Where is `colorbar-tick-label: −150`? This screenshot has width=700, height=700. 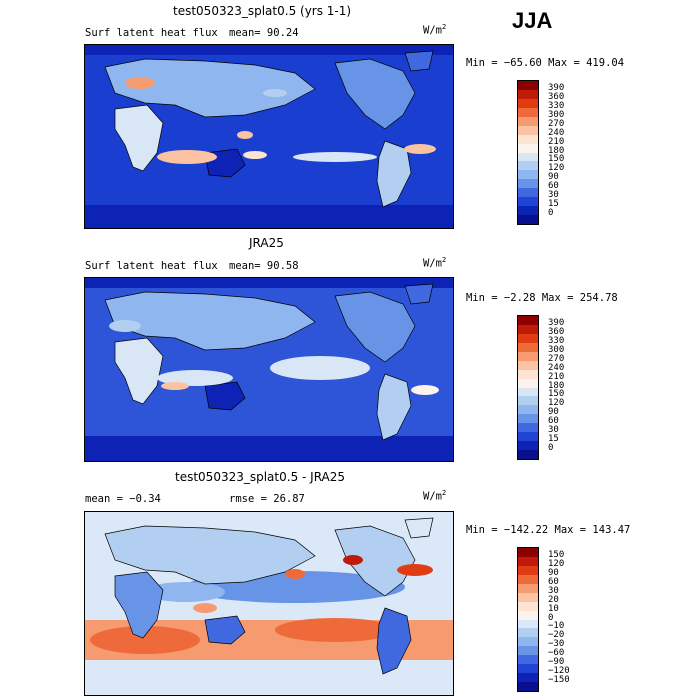 colorbar-tick-label: −150 is located at coordinates (559, 680).